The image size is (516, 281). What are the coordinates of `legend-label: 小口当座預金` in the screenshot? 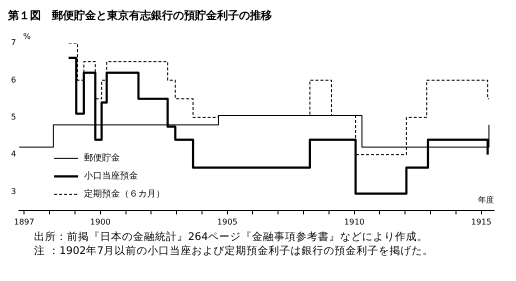 It's located at (111, 176).